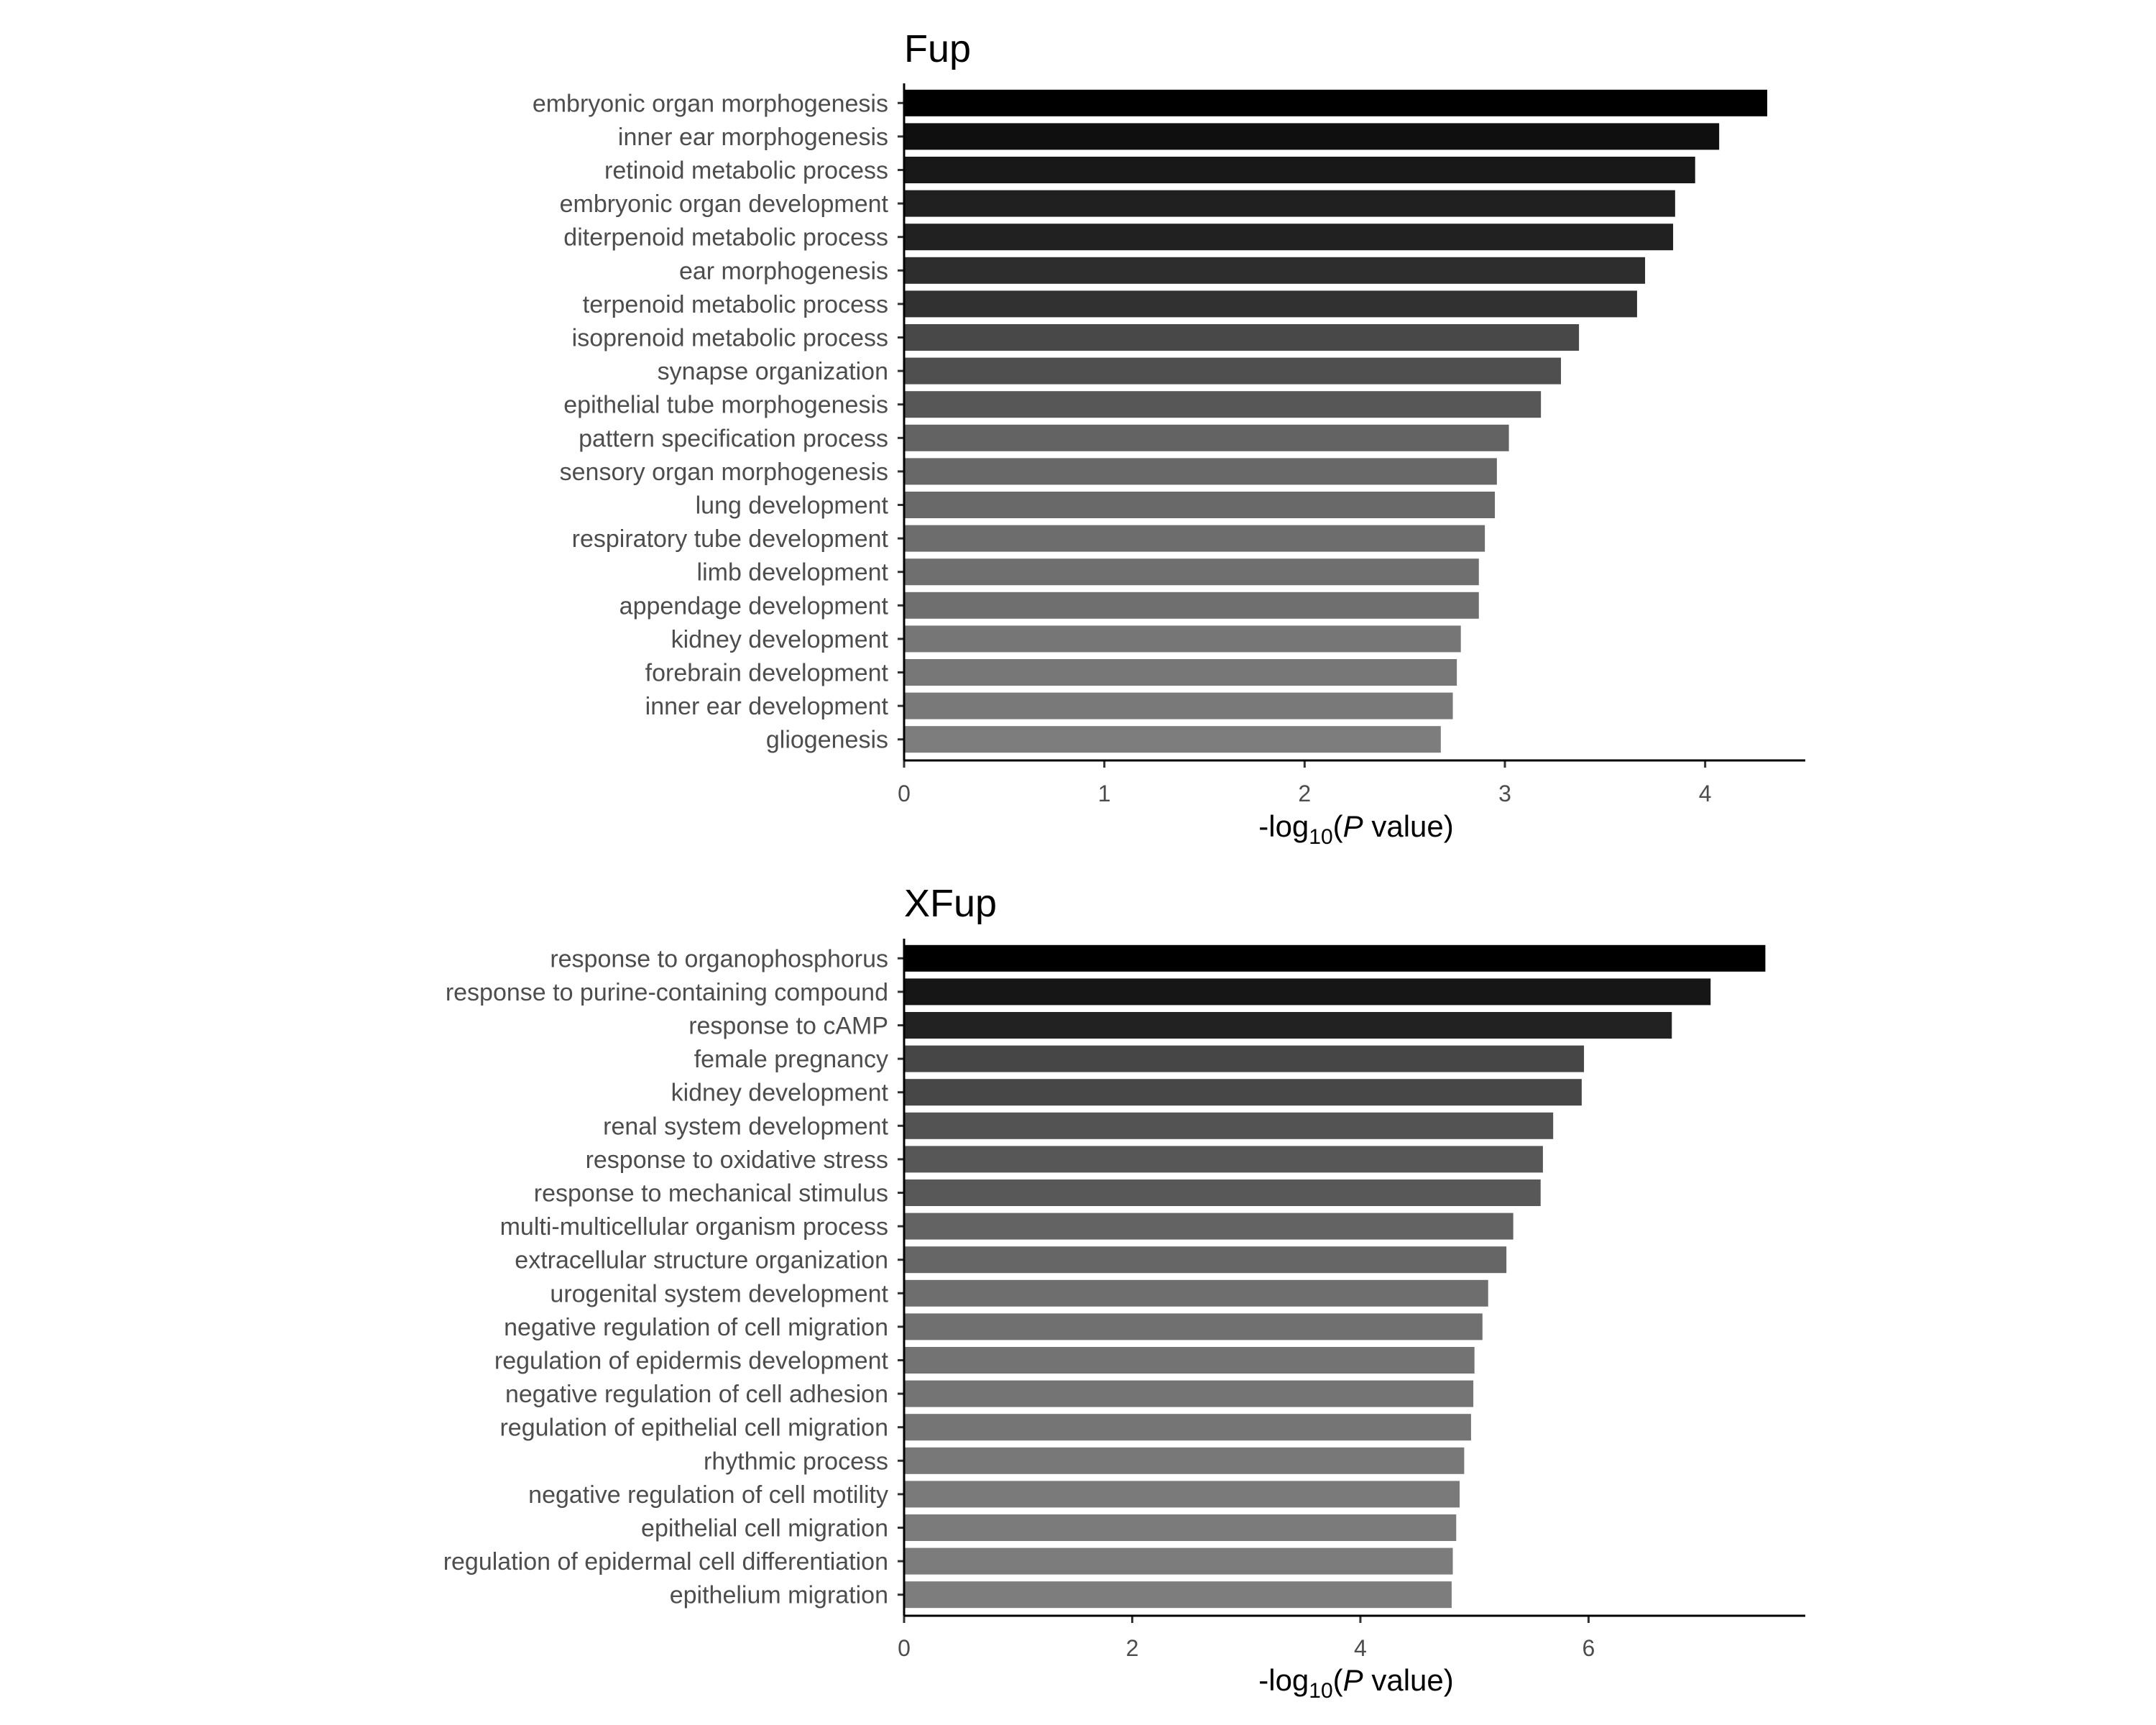 This screenshot has width=2156, height=1725. Describe the element at coordinates (784, 271) in the screenshot. I see `category-label: ear morphogenesis` at that location.